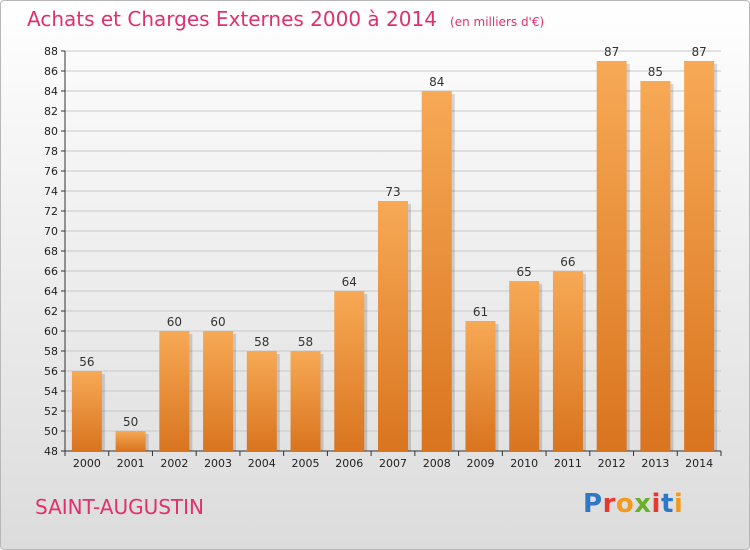 The height and width of the screenshot is (550, 750). What do you see at coordinates (655, 266) in the screenshot?
I see `bar-2013` at bounding box center [655, 266].